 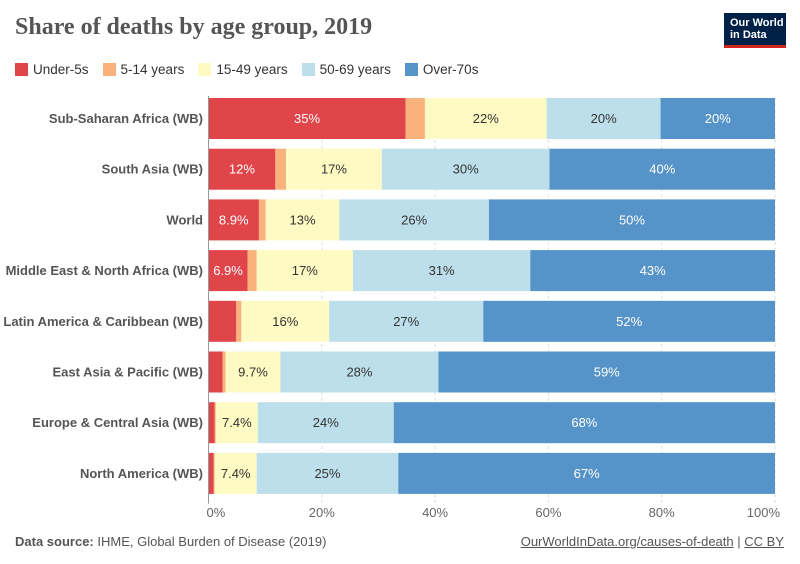 What do you see at coordinates (322, 512) in the screenshot?
I see `x-tick-label: 20%` at bounding box center [322, 512].